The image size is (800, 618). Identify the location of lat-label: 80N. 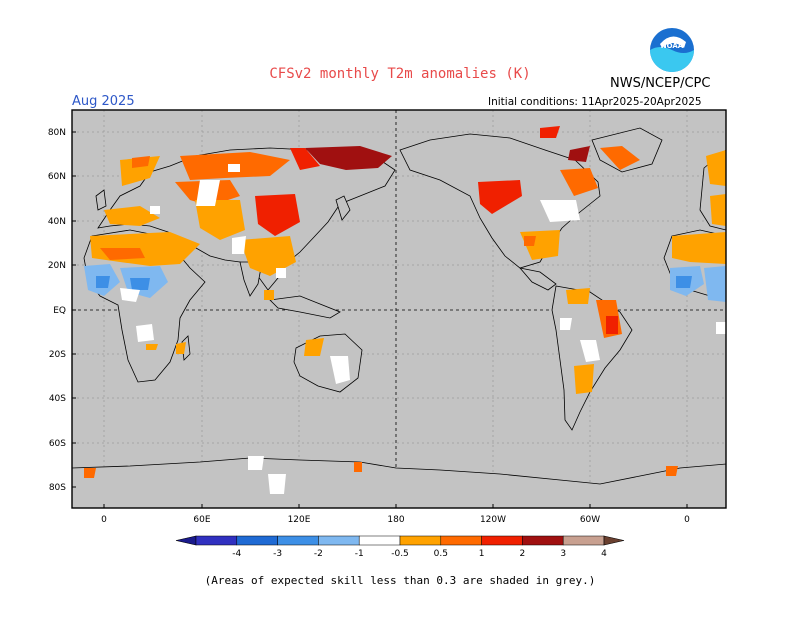
(57, 133).